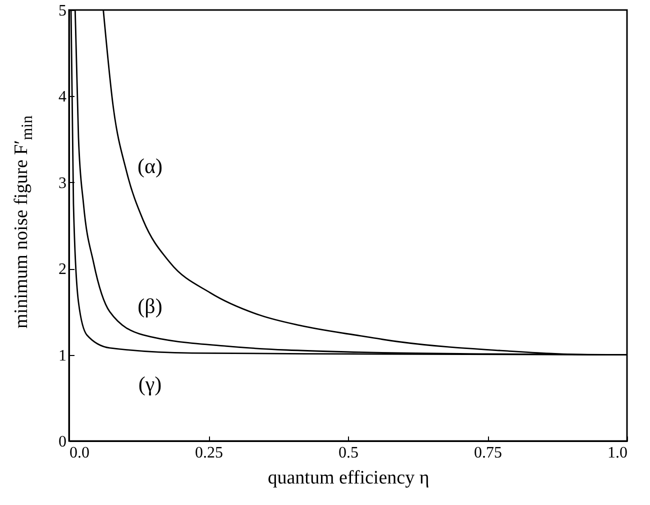 Image resolution: width=650 pixels, height=505 pixels. Describe the element at coordinates (349, 478) in the screenshot. I see `x-axis-title: quantum efficiency η` at that location.